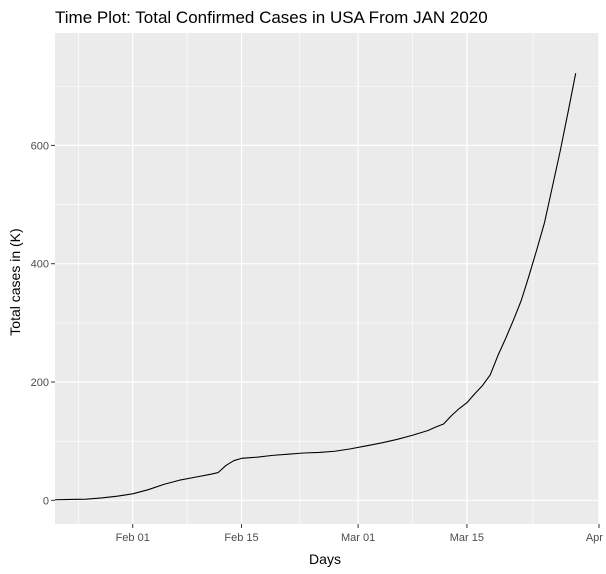  Describe the element at coordinates (358, 538) in the screenshot. I see `x-tick-label: Mar 01` at that location.